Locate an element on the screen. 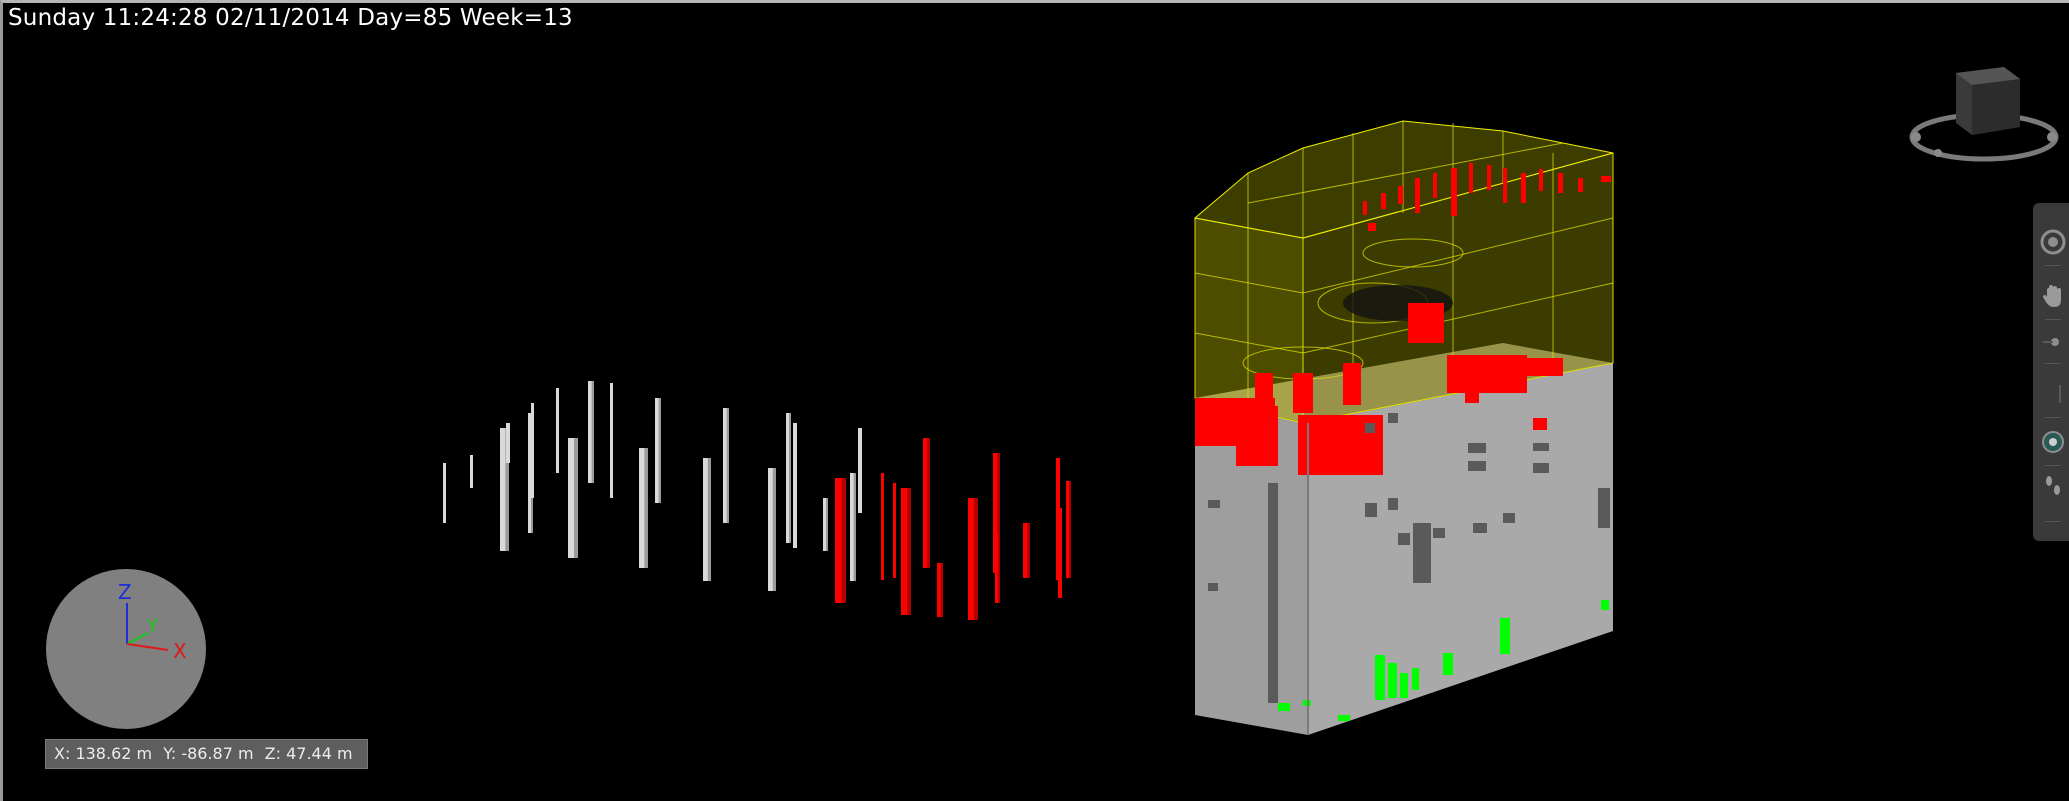 The height and width of the screenshot is (801, 2069). red-roof-elements is located at coordinates (1487, 197).